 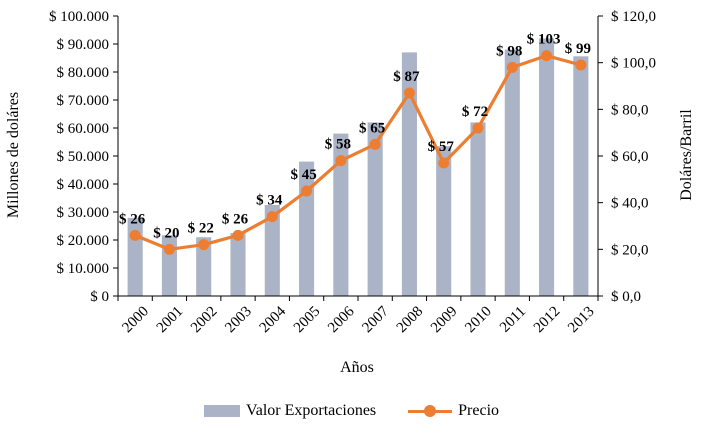 What do you see at coordinates (170, 320) in the screenshot?
I see `x-tick-label: 2001` at bounding box center [170, 320].